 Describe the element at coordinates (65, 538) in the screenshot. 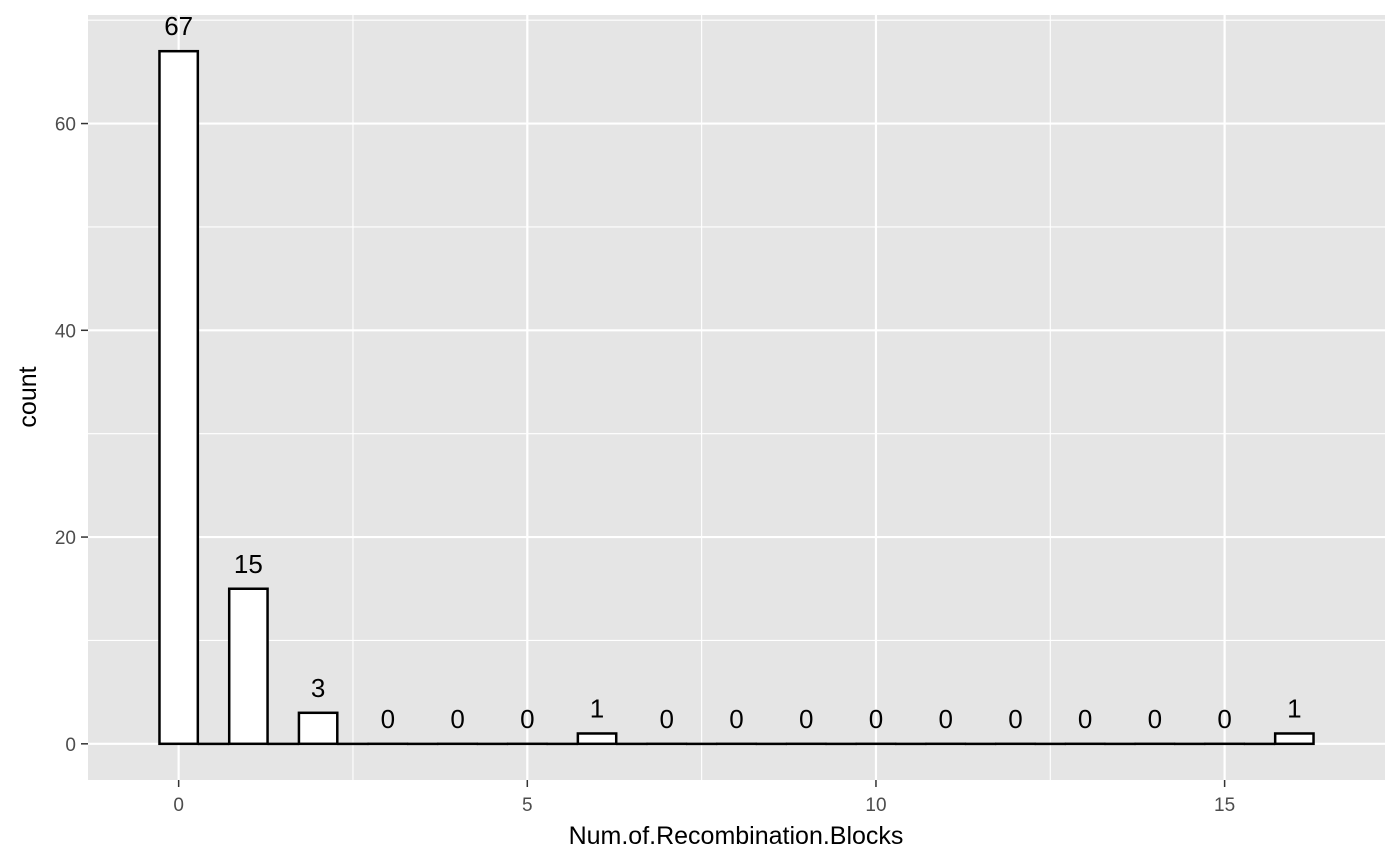

I see `y-tick-label: 20` at that location.